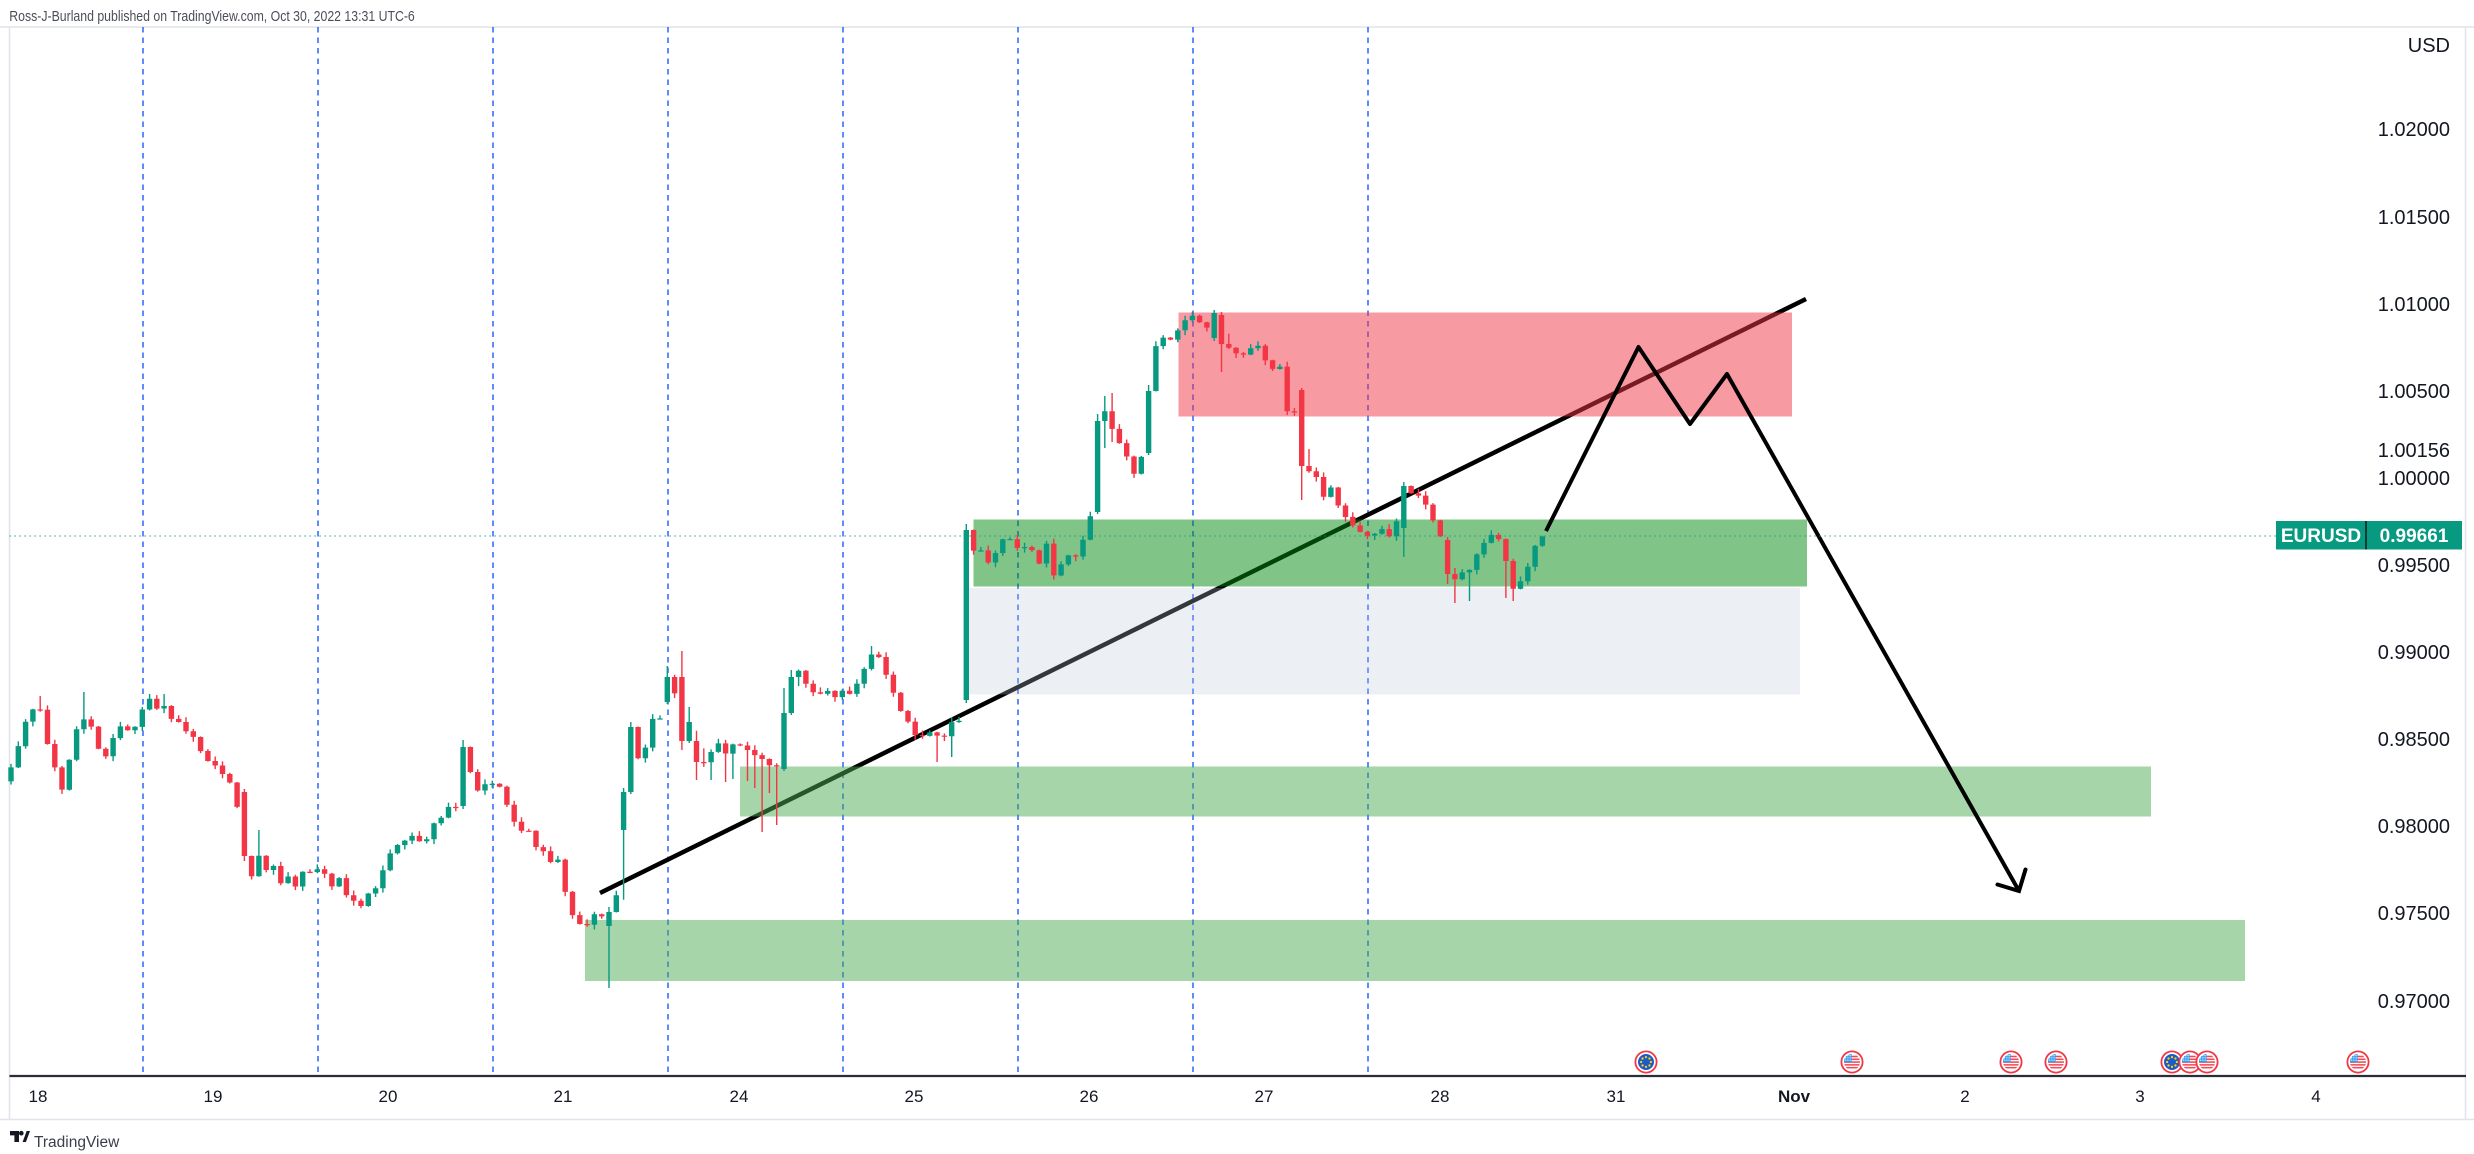 Image resolution: width=2474 pixels, height=1154 pixels. Describe the element at coordinates (2414, 392) in the screenshot. I see `svg-text: 1.00500` at that location.